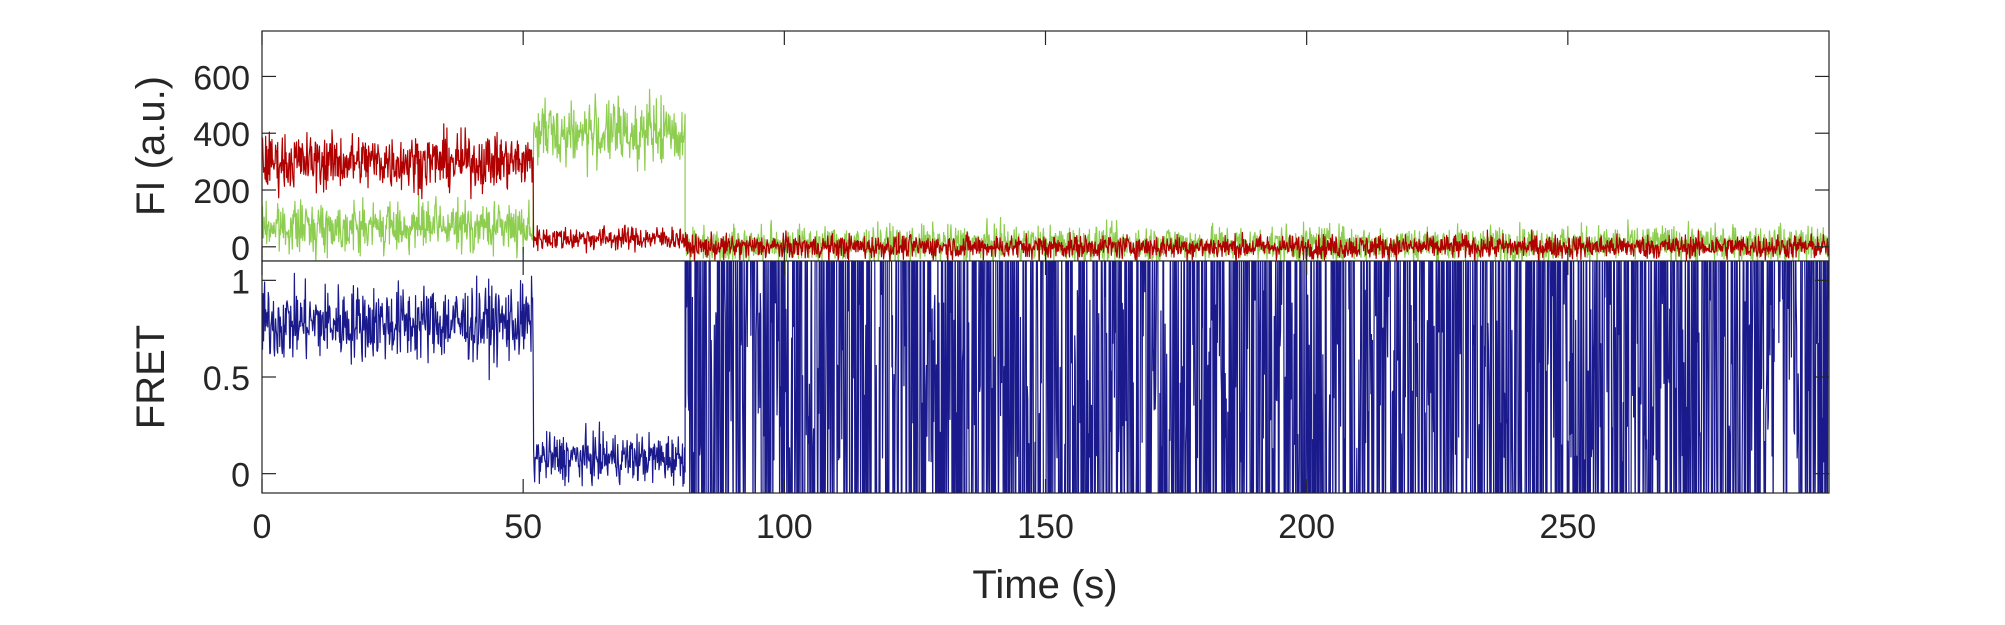  Describe the element at coordinates (1045, 527) in the screenshot. I see `x-tick-label: 150` at that location.